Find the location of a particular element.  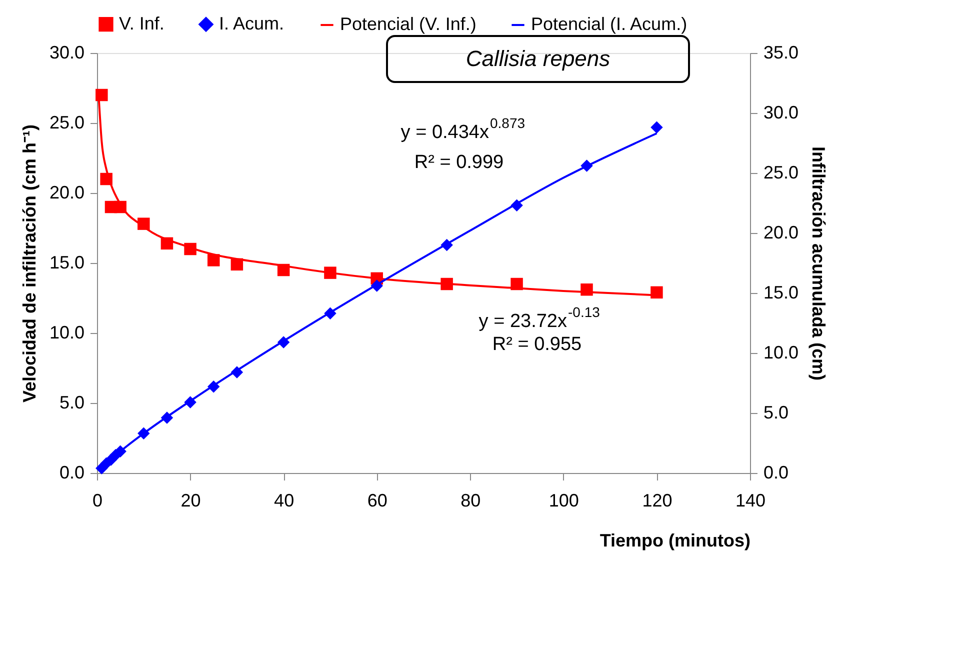

x-tick-label: 60 is located at coordinates (377, 500).